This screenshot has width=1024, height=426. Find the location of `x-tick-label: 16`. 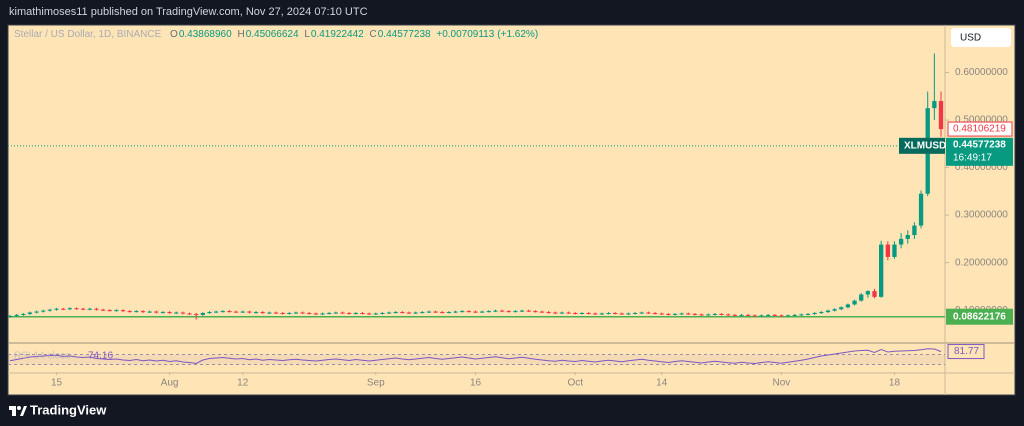

x-tick-label: 16 is located at coordinates (476, 383).